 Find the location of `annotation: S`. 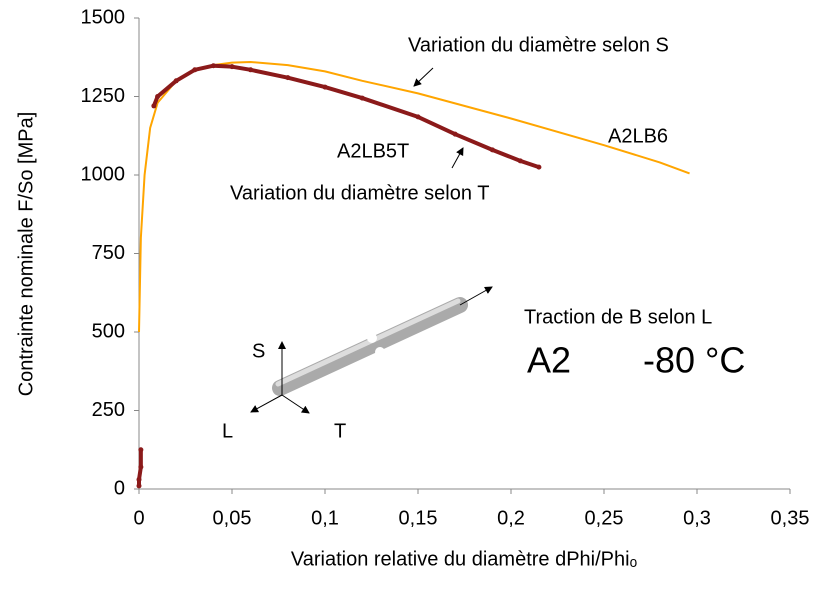

annotation: S is located at coordinates (258, 351).